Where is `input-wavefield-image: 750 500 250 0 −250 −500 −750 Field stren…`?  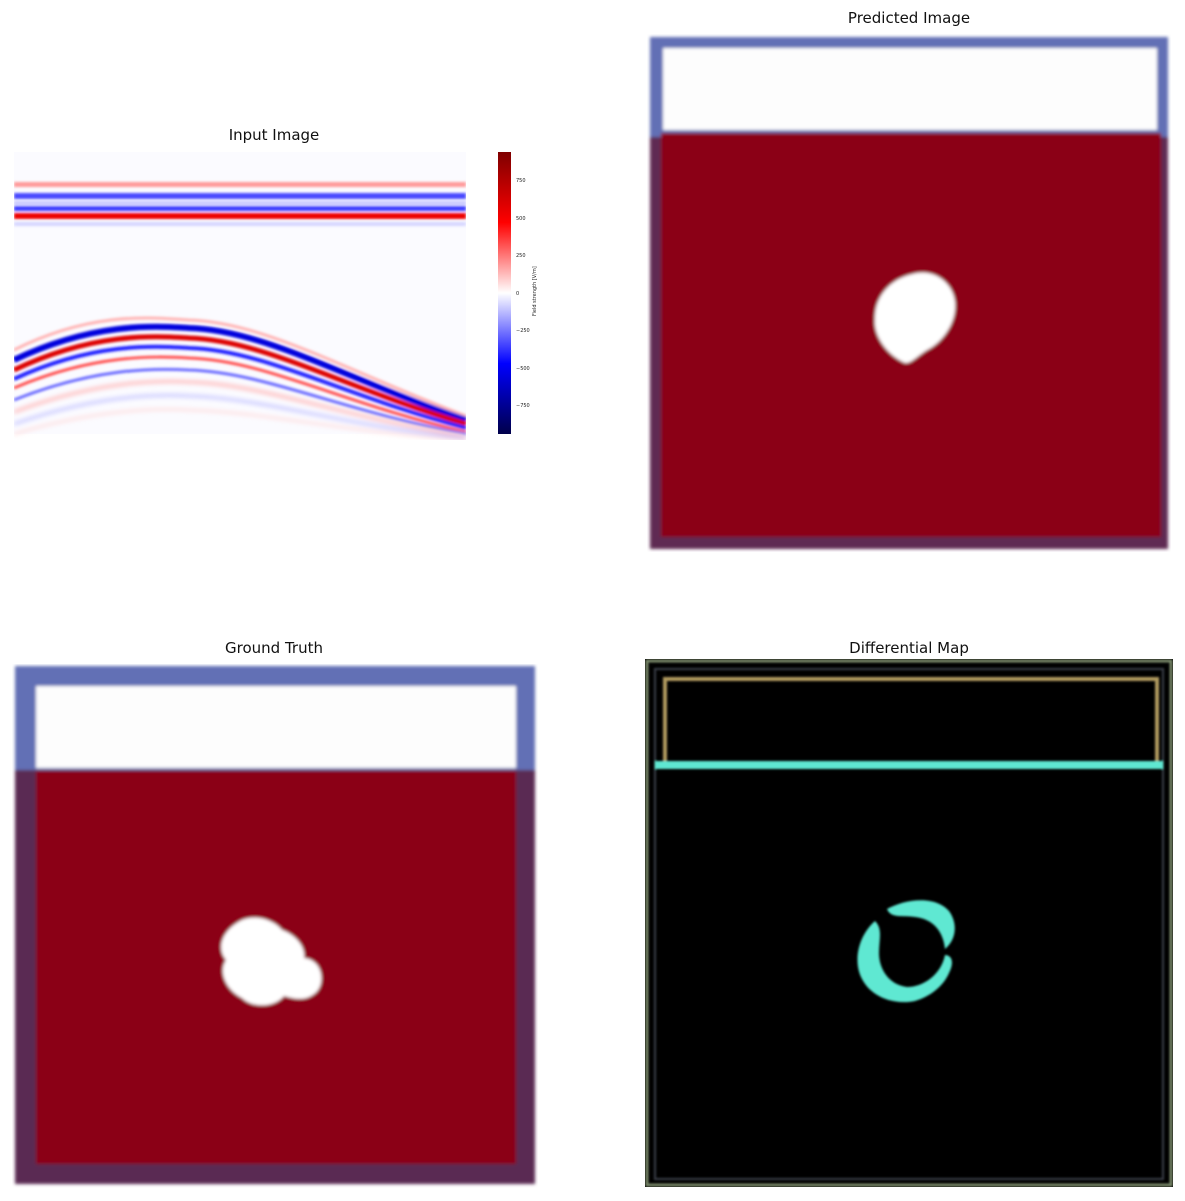 input-wavefield-image: 750 500 250 0 −250 −500 −750 Field stren… is located at coordinates (279, 295).